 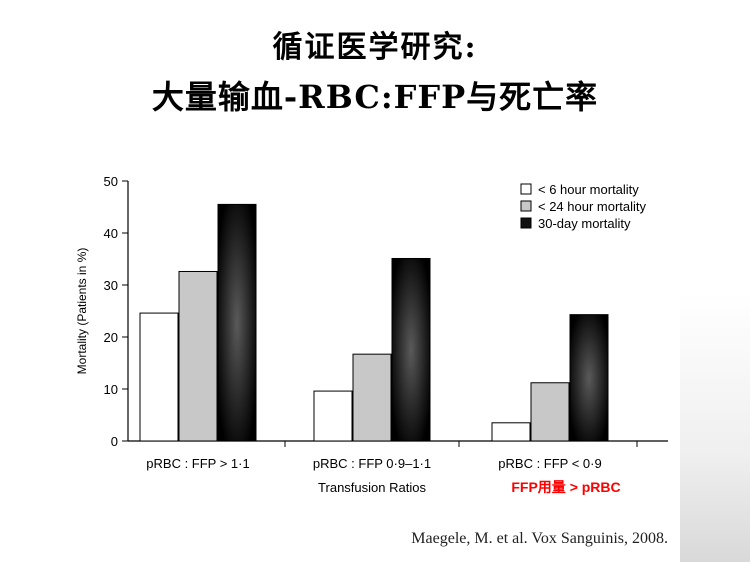 I want to click on legend-label: < 24 hour mortality, so click(x=592, y=206).